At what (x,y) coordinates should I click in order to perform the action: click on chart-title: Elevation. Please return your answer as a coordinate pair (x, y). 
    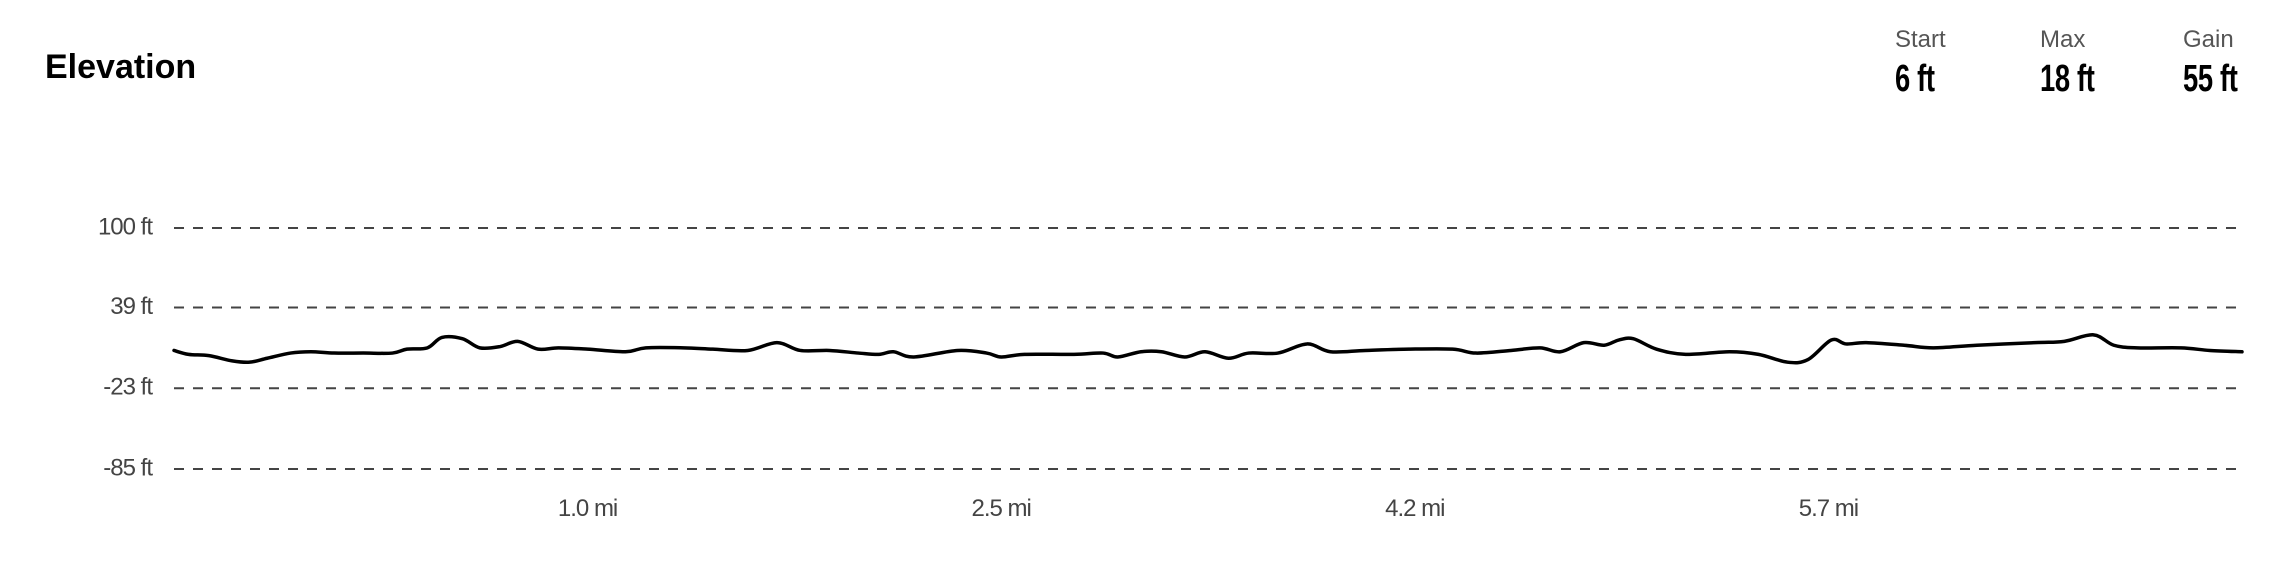
    Looking at the image, I should click on (121, 67).